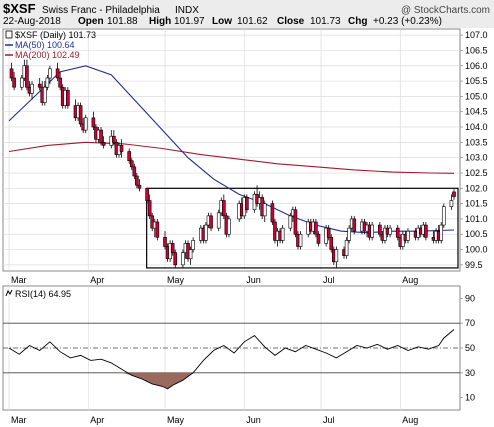 The height and width of the screenshot is (427, 494). I want to click on rsi-tick-label: 90, so click(470, 298).